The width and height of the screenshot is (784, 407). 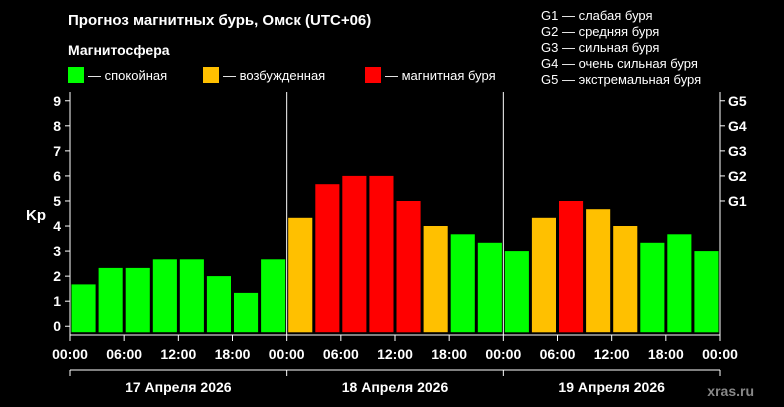 I want to click on y-tick-label: 9, so click(x=57, y=101).